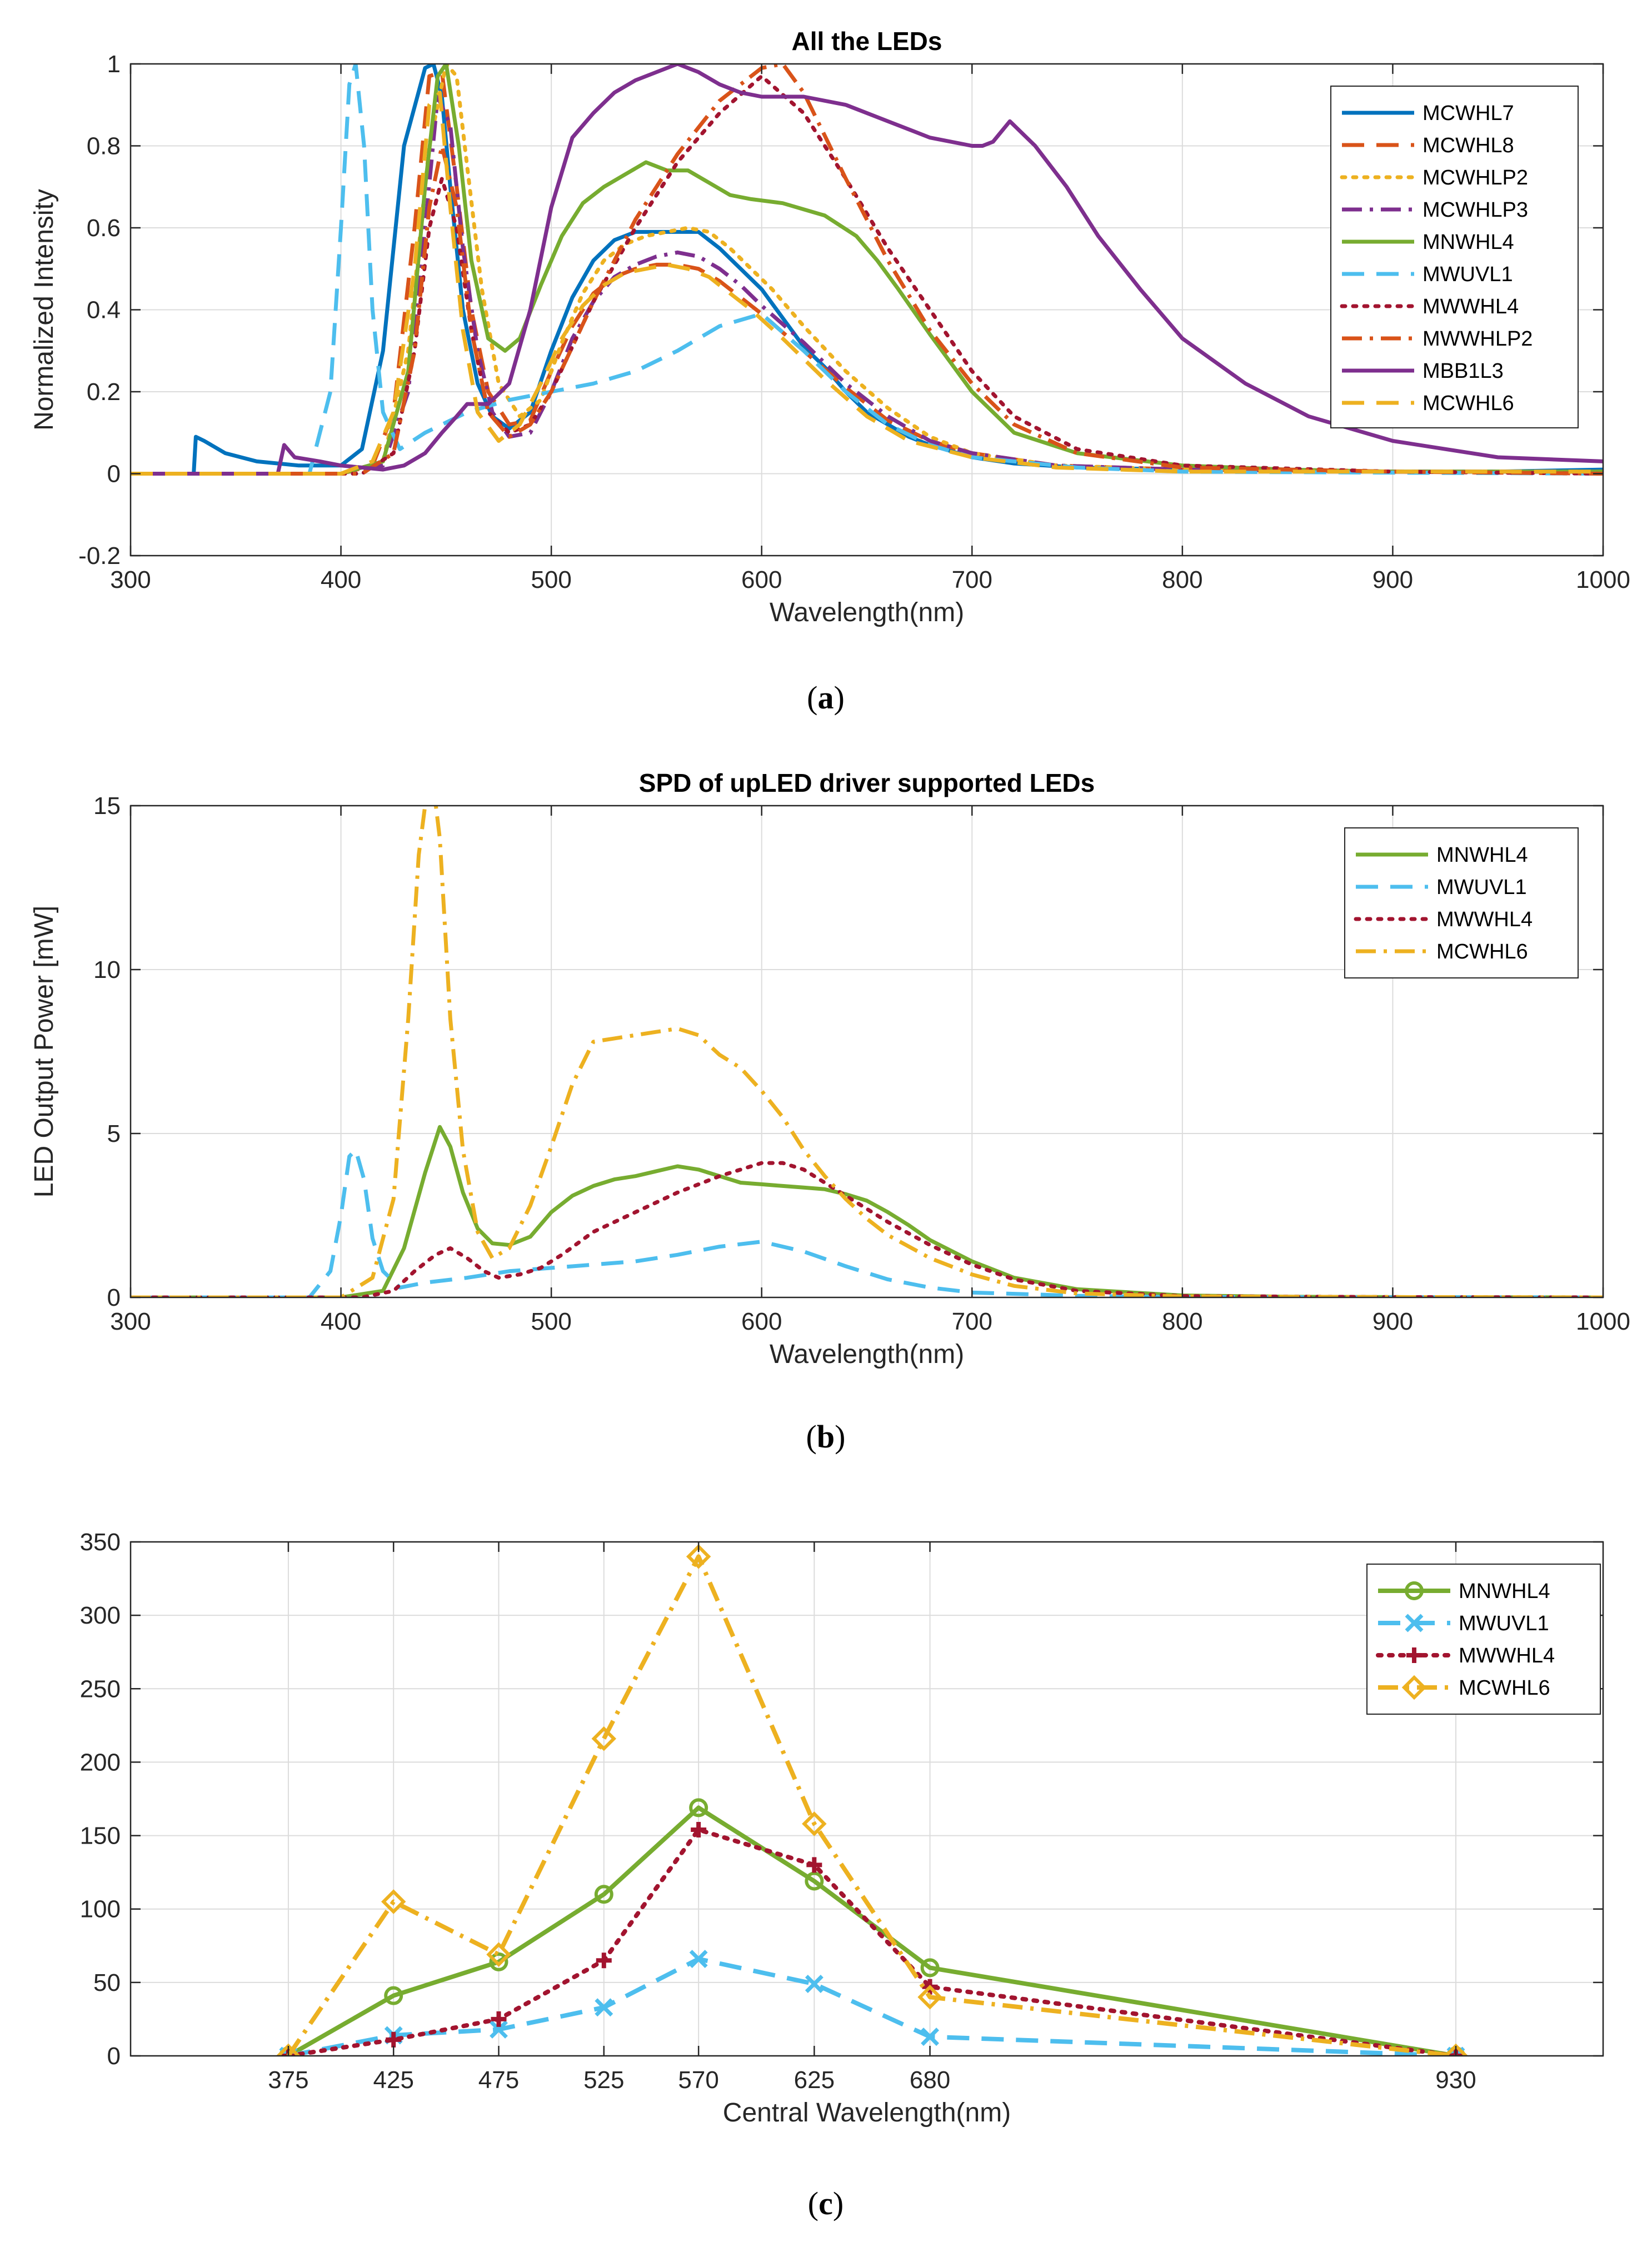 The height and width of the screenshot is (2252, 1652). What do you see at coordinates (107, 969) in the screenshot?
I see `y-tick-label: 10` at bounding box center [107, 969].